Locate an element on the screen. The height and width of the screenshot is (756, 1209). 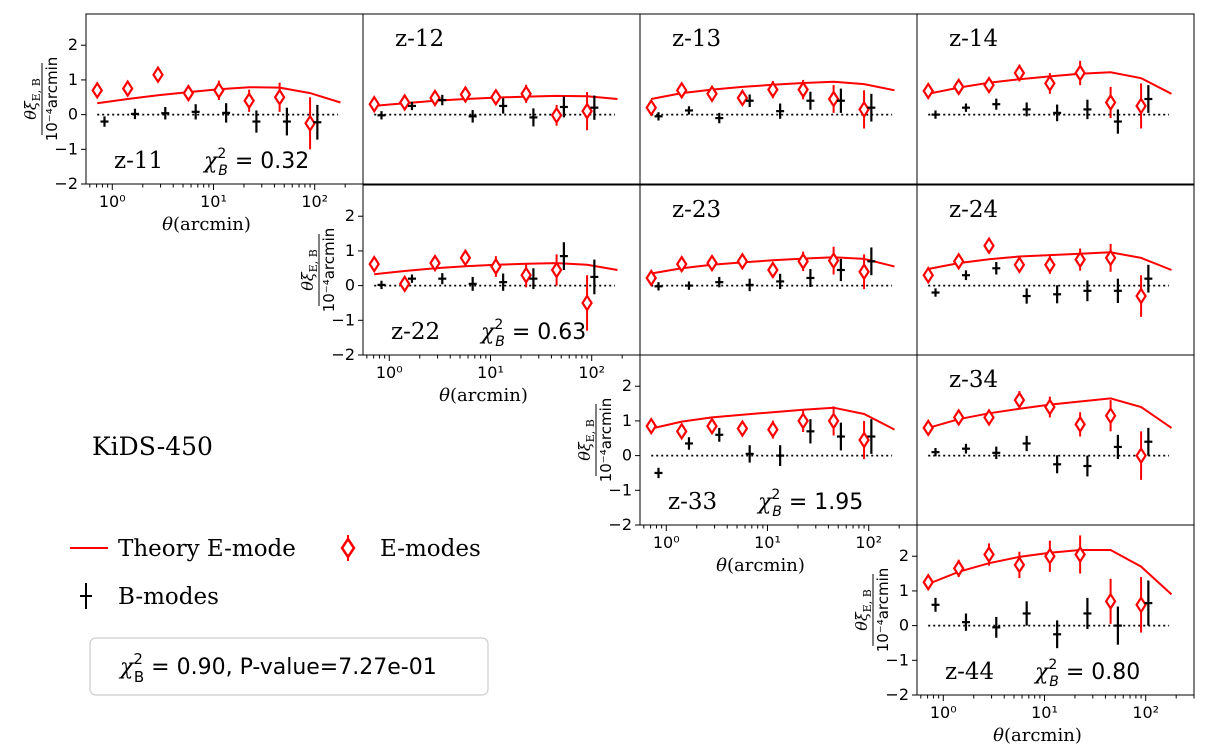
panel-label: z-13 is located at coordinates (696, 39).